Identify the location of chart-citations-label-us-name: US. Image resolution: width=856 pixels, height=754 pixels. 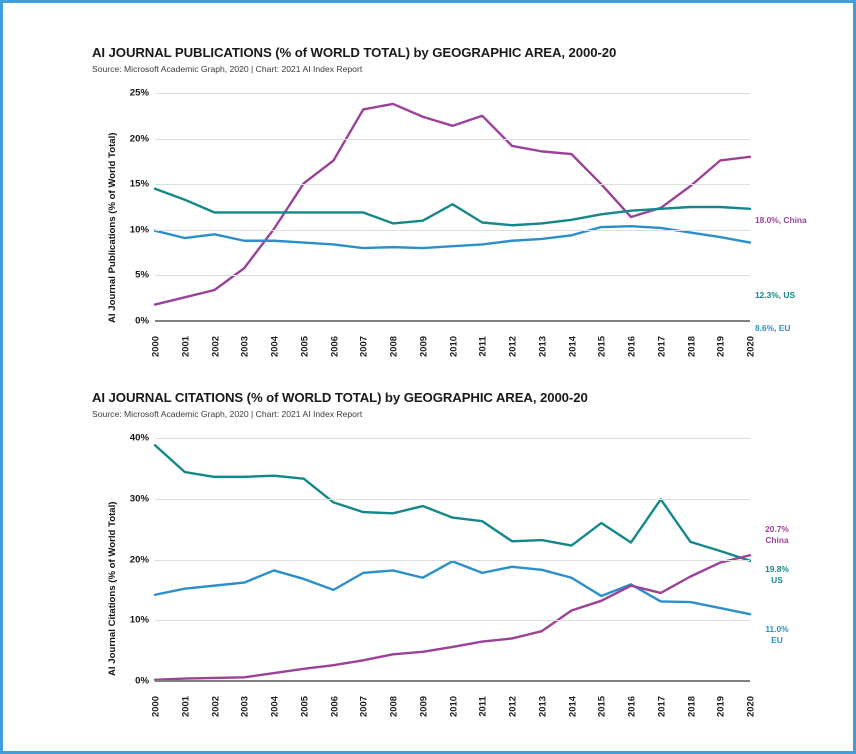
(777, 580).